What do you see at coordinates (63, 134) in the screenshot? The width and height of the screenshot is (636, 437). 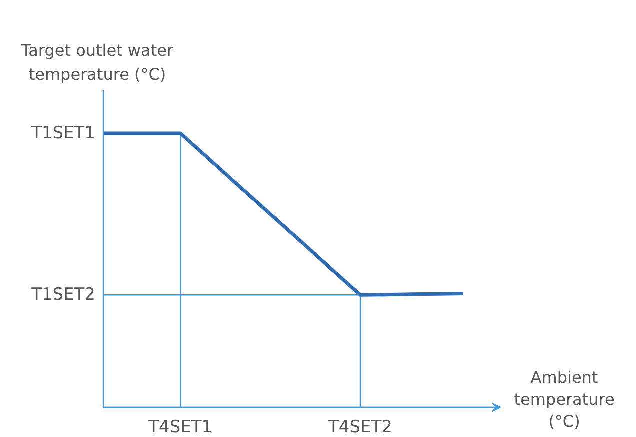 I see `text: T1SET1` at bounding box center [63, 134].